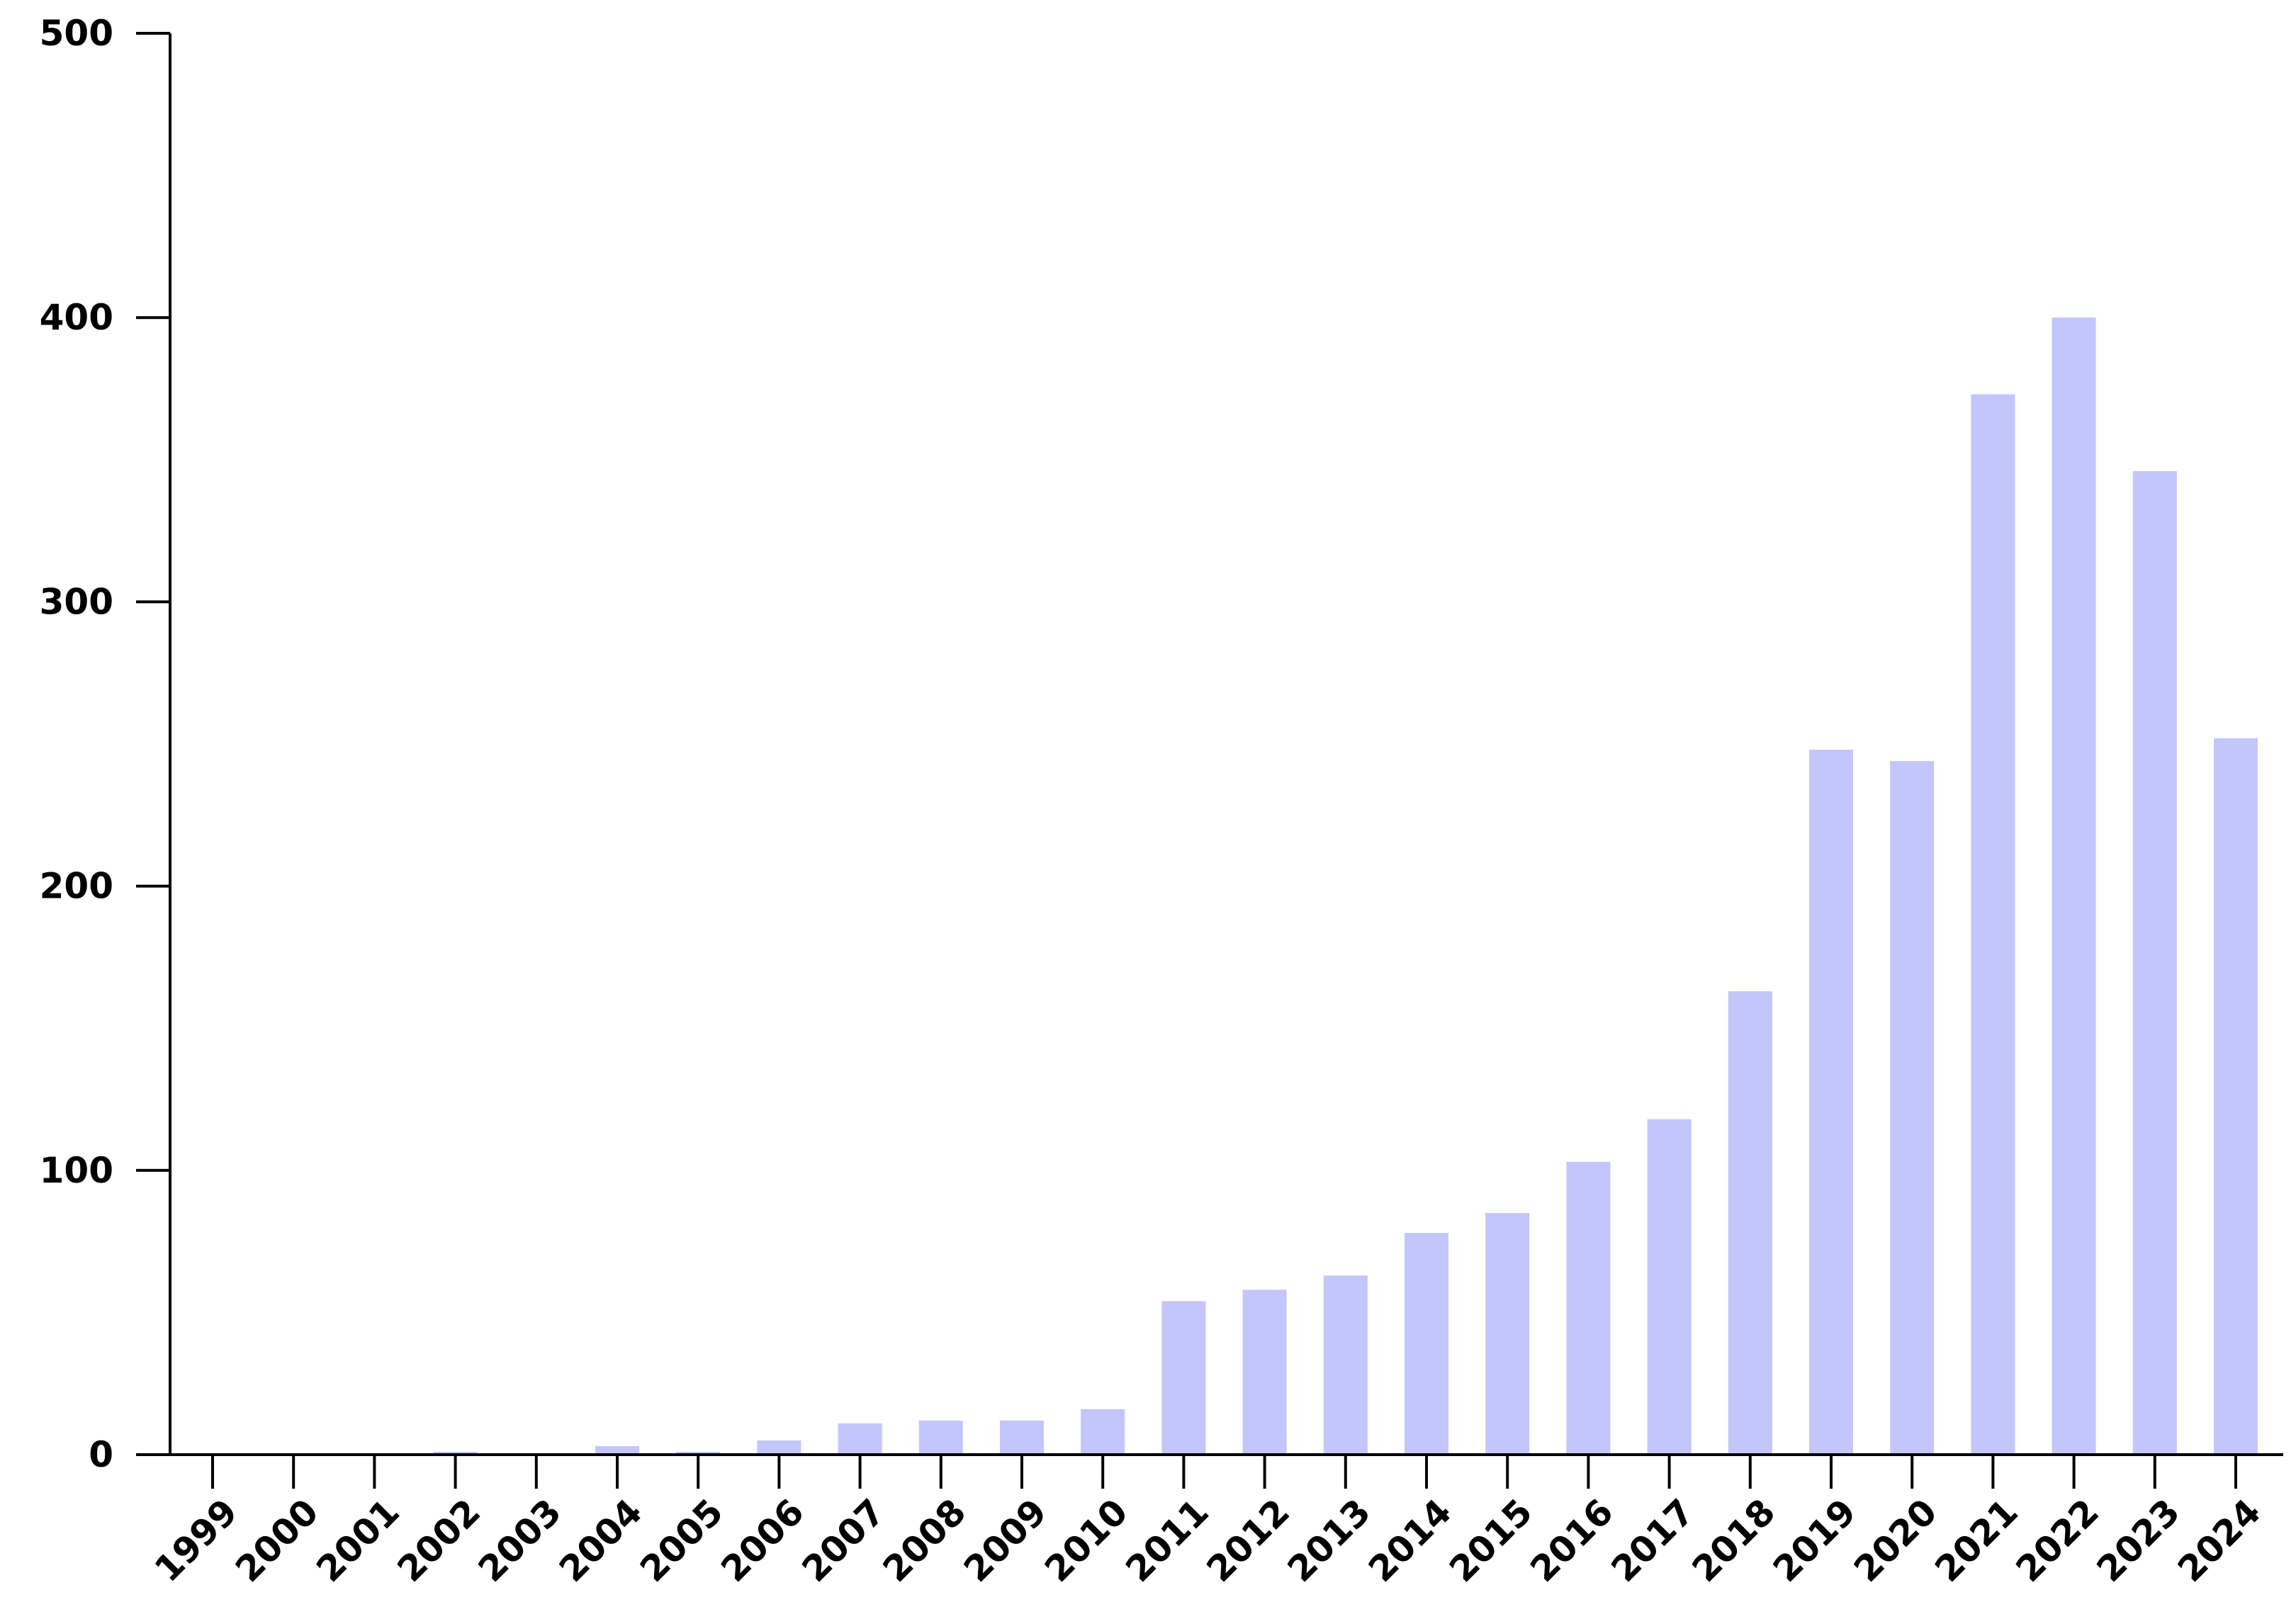 The width and height of the screenshot is (2296, 1607). What do you see at coordinates (1976, 1540) in the screenshot?
I see `x-tick-label-2021: 2021` at bounding box center [1976, 1540].